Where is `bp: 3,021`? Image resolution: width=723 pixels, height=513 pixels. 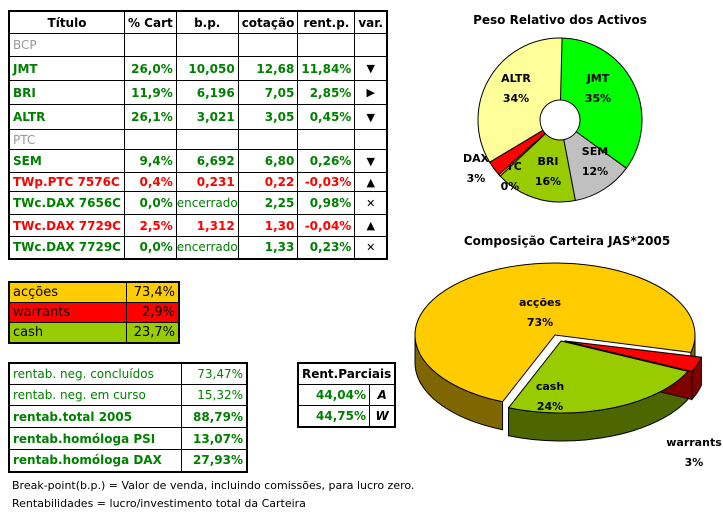
bp: 3,021 is located at coordinates (207, 117).